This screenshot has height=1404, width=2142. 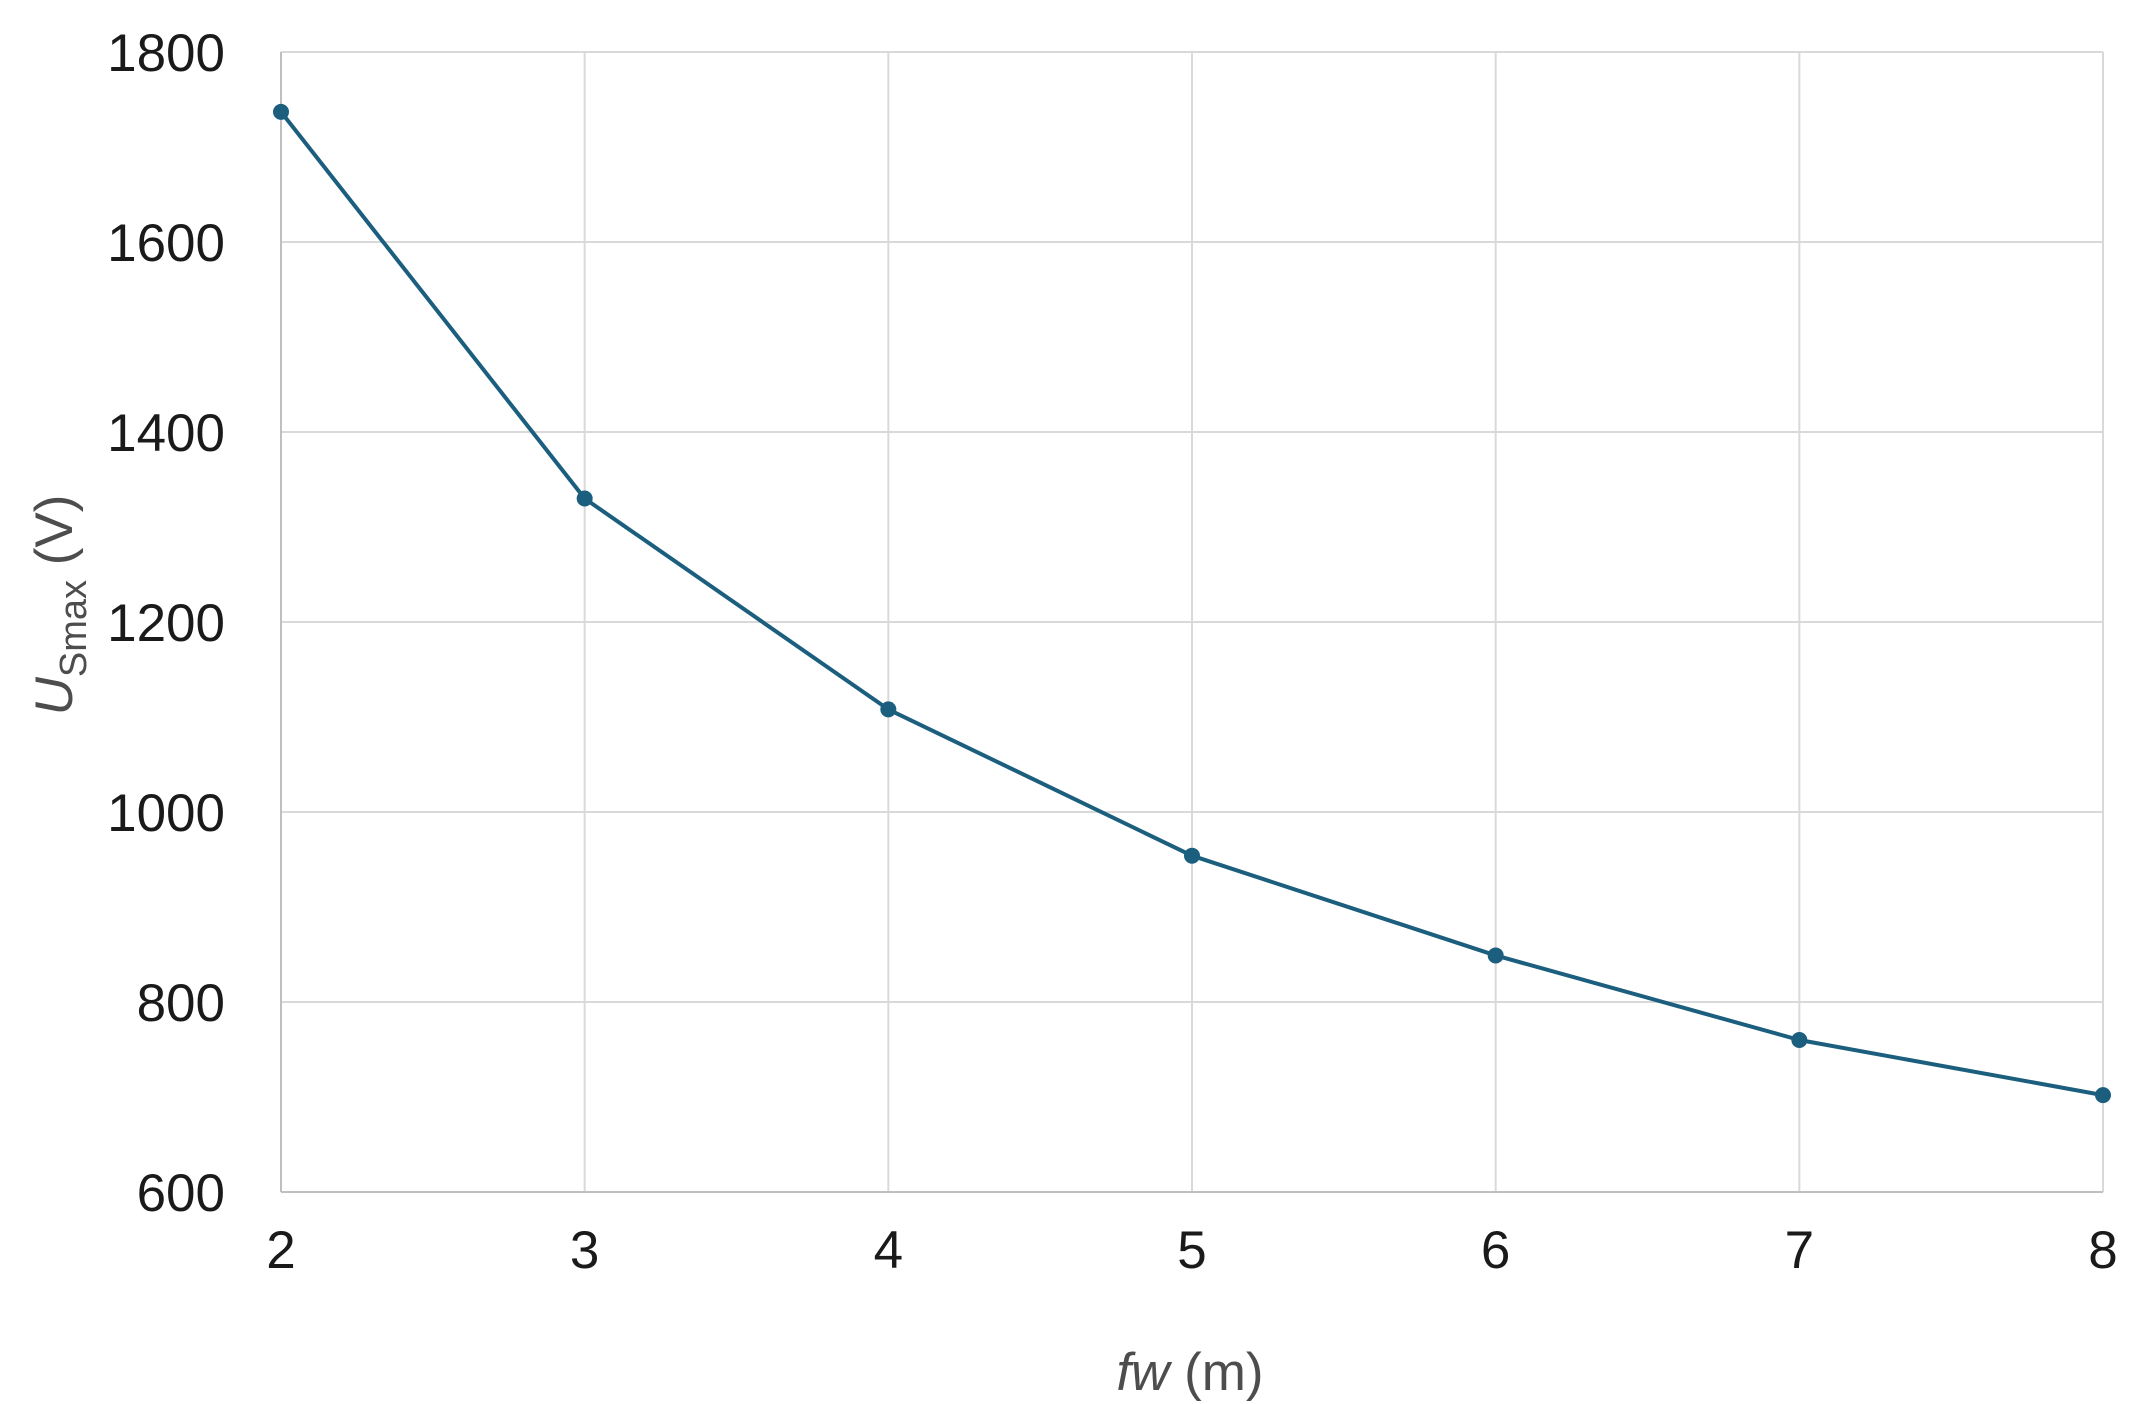 I want to click on x-tick-label: 7, so click(x=1799, y=1250).